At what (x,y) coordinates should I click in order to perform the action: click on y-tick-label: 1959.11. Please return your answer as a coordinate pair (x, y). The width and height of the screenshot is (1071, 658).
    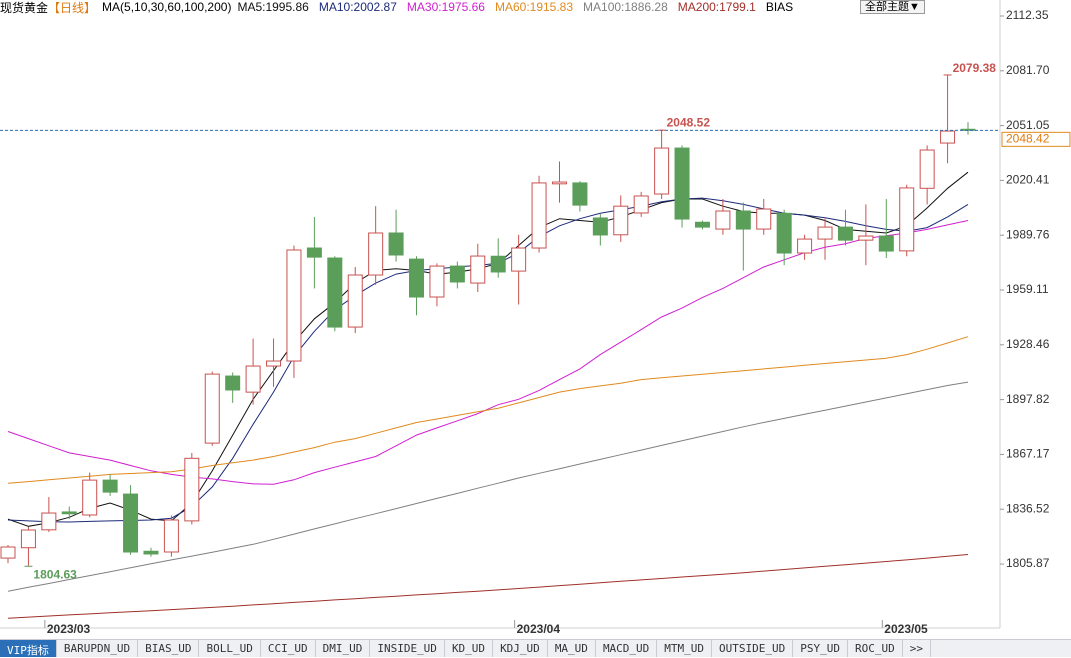
    Looking at the image, I should click on (1027, 289).